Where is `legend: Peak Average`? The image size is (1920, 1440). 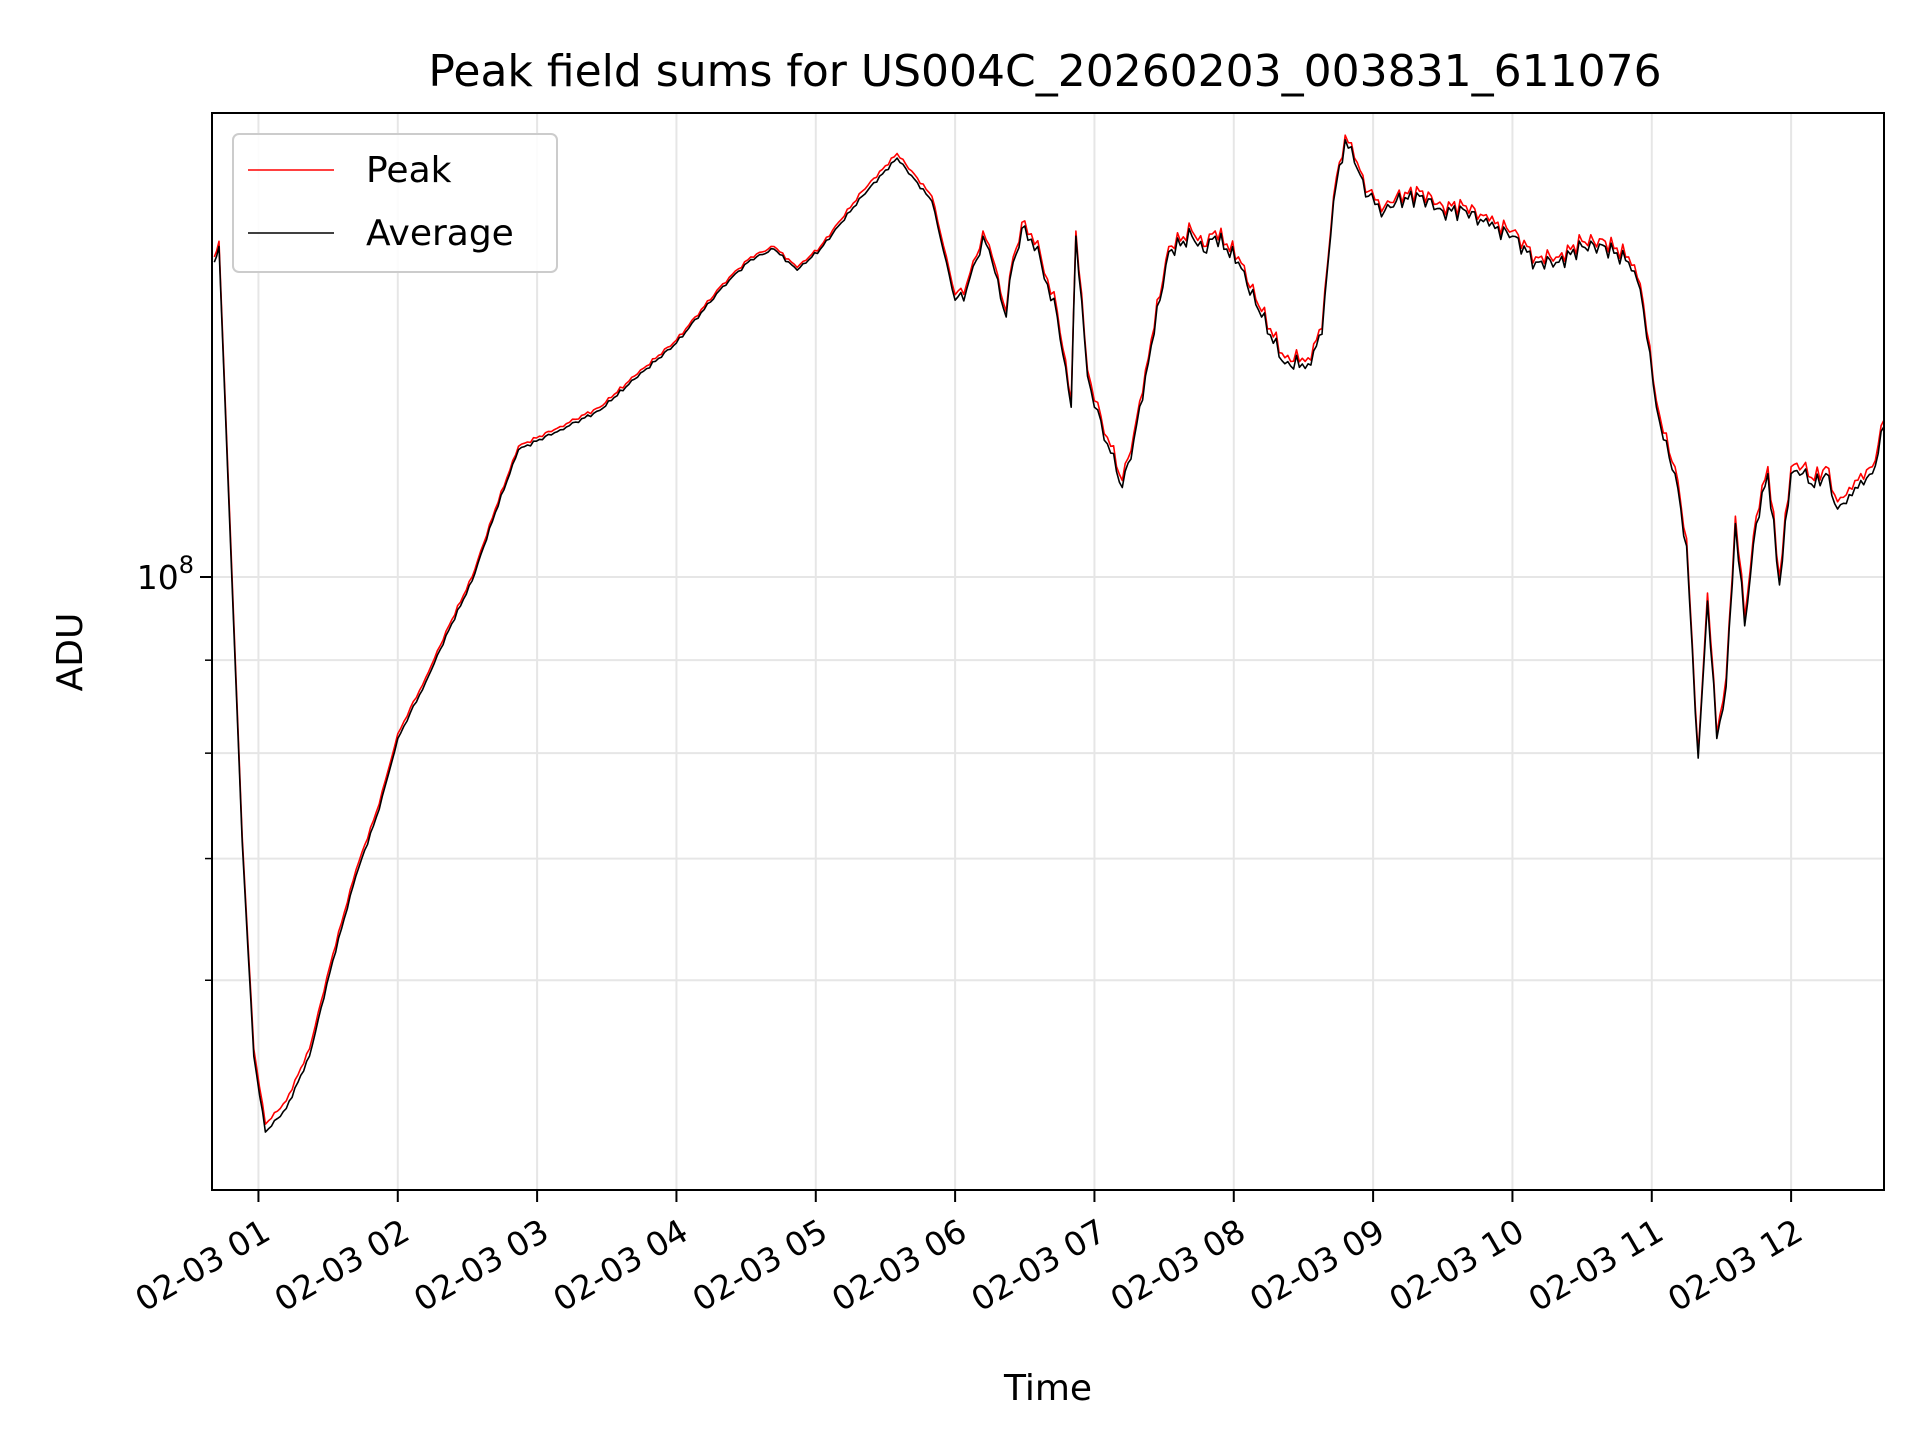
legend: Peak Average is located at coordinates (395, 203).